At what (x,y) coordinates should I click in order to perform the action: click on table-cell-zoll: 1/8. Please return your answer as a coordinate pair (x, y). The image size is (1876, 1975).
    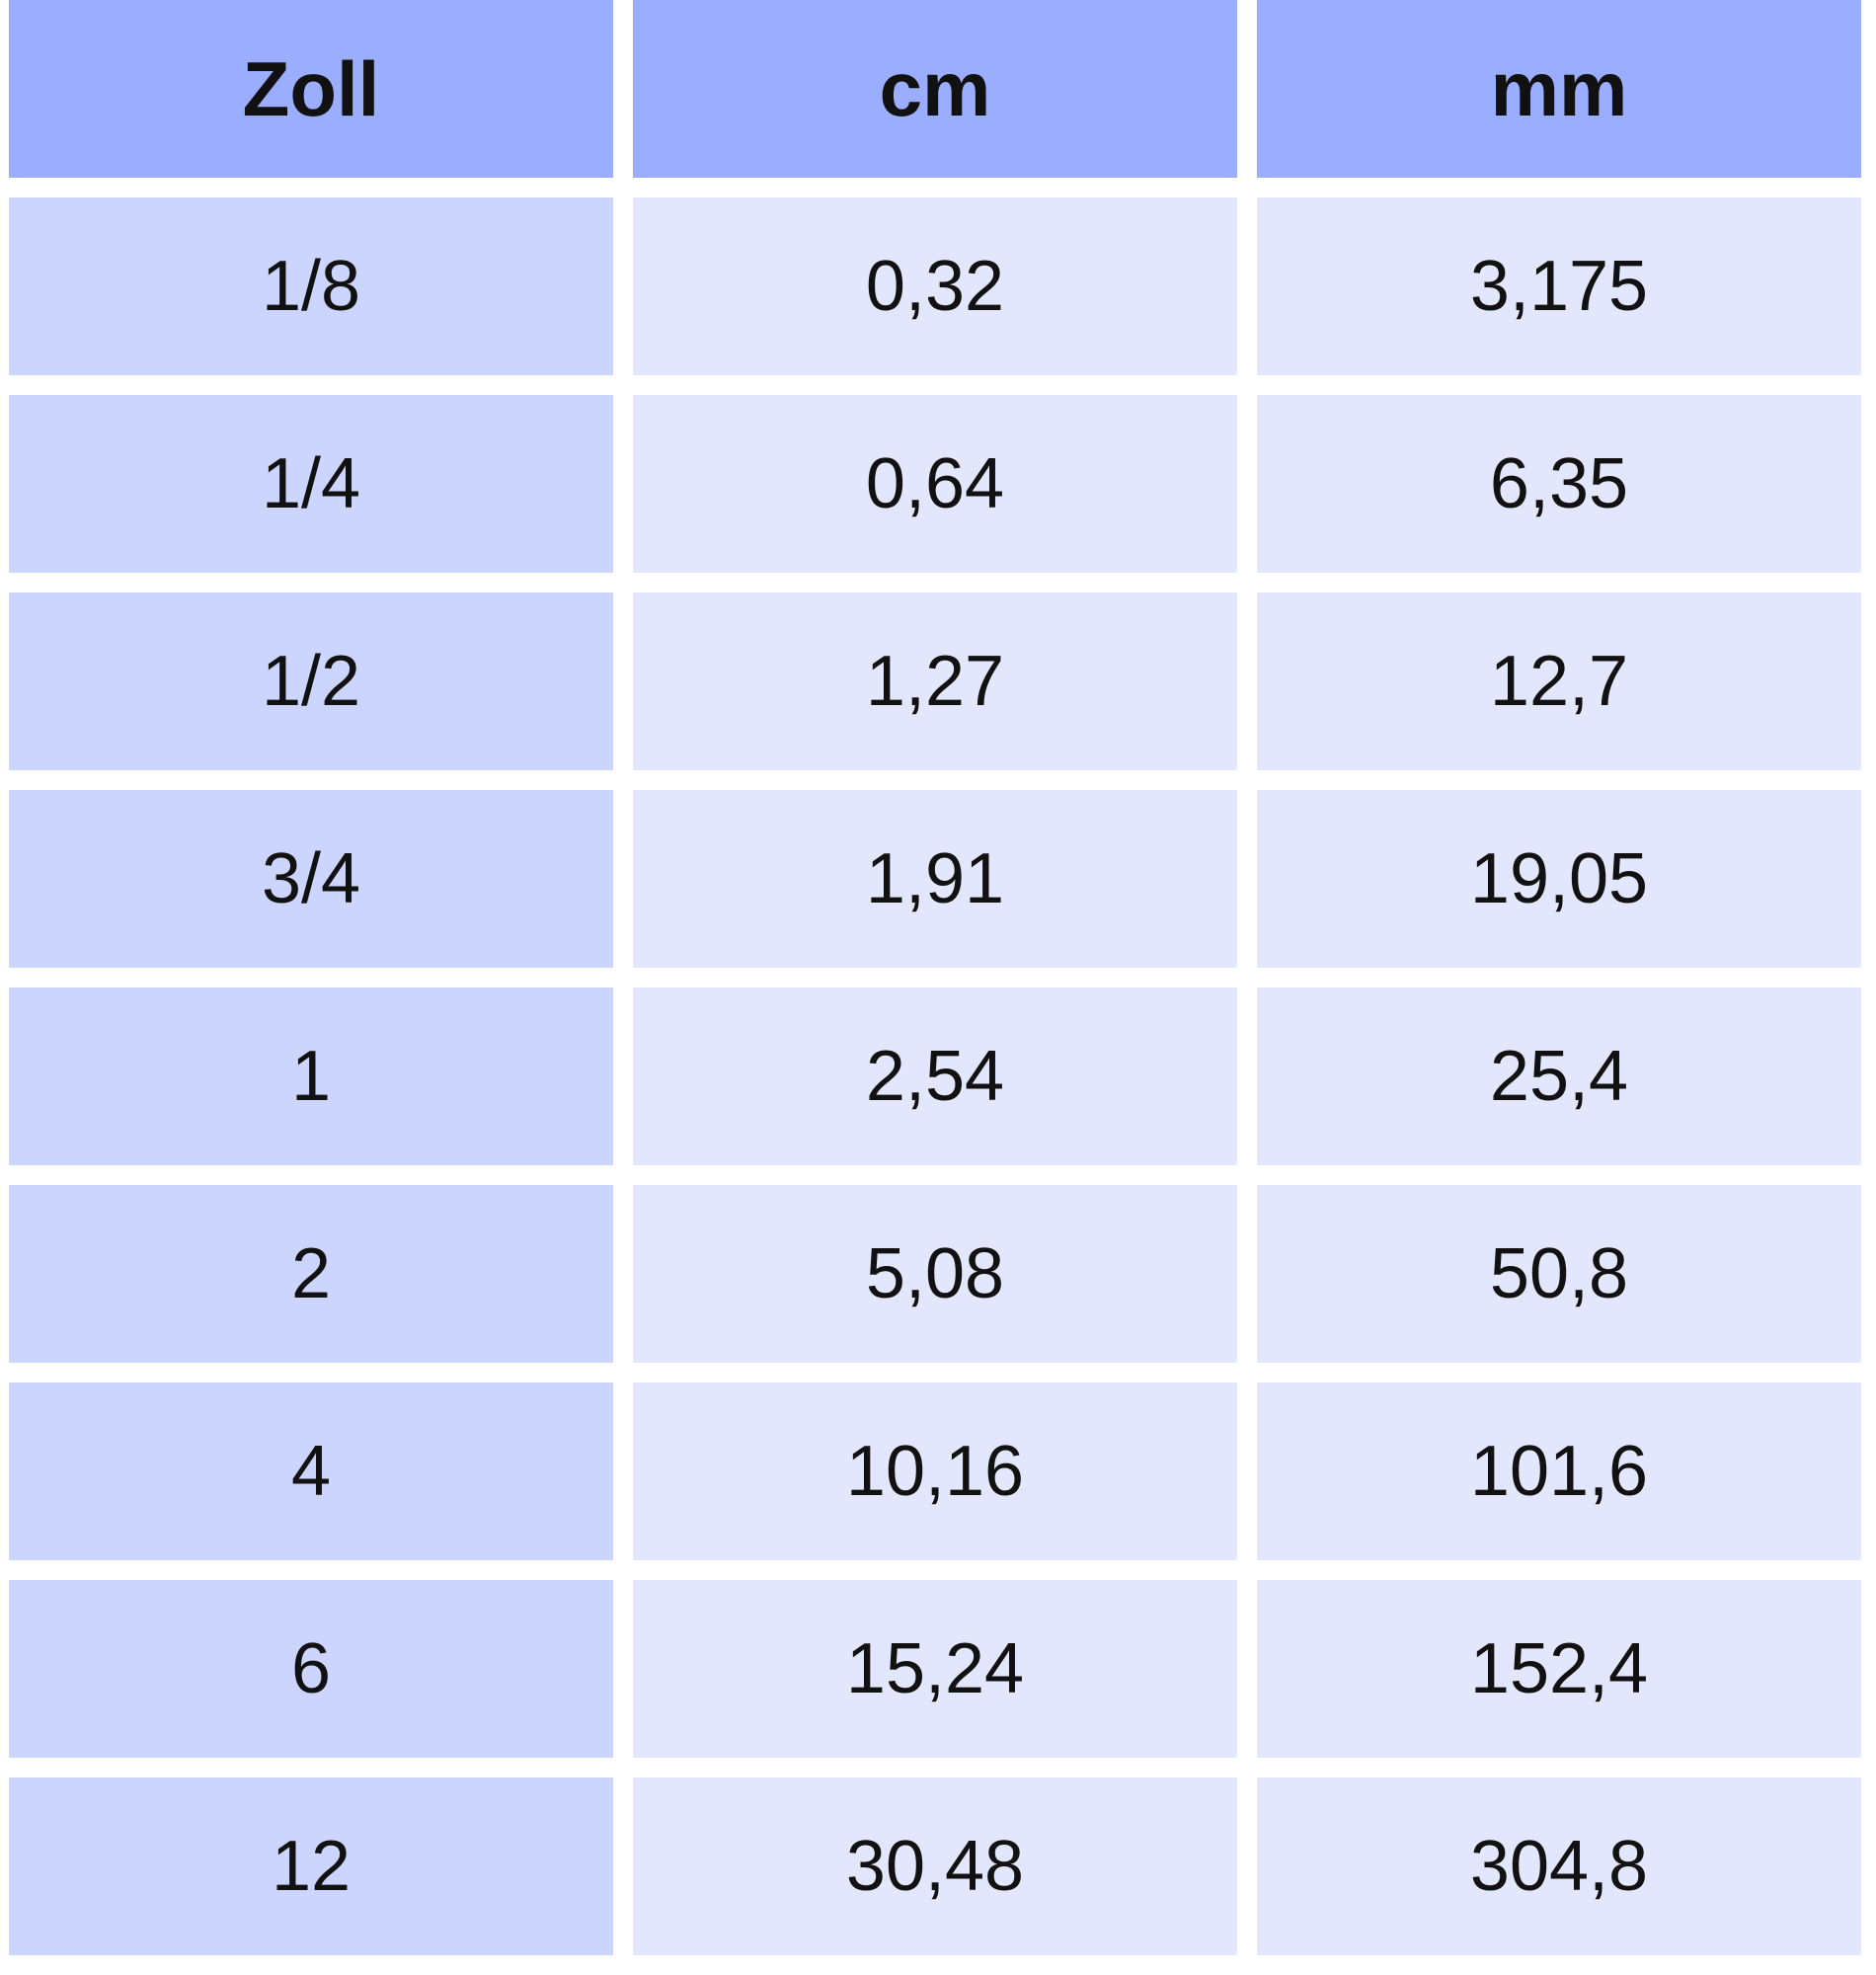
    Looking at the image, I should click on (311, 286).